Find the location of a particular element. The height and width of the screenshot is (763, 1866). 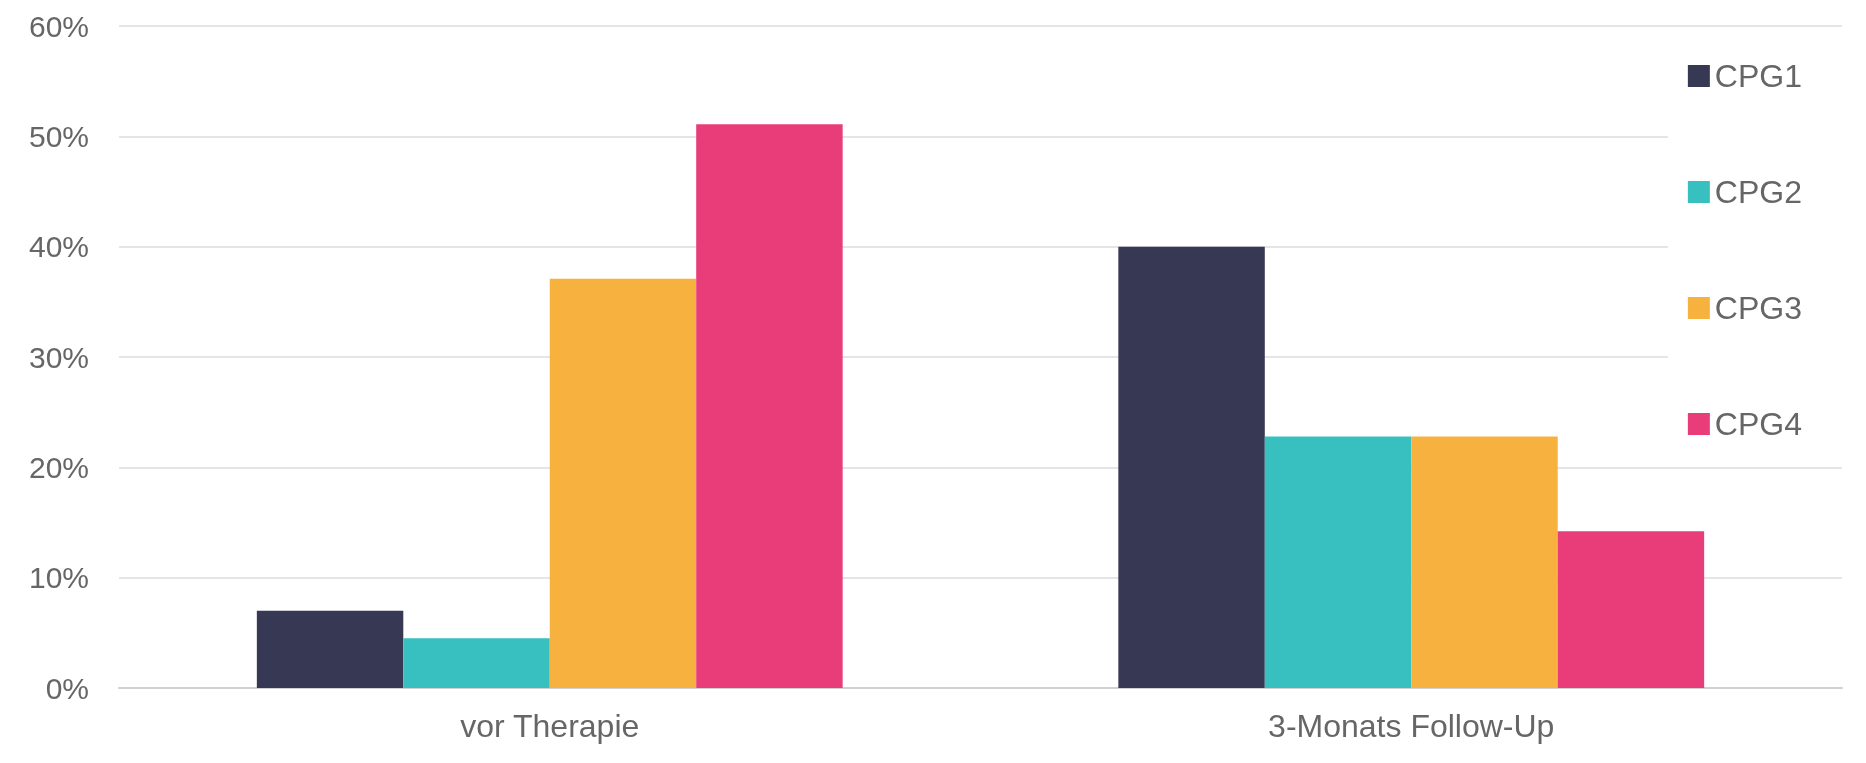

y-tick-label: 60% is located at coordinates (58, 26).